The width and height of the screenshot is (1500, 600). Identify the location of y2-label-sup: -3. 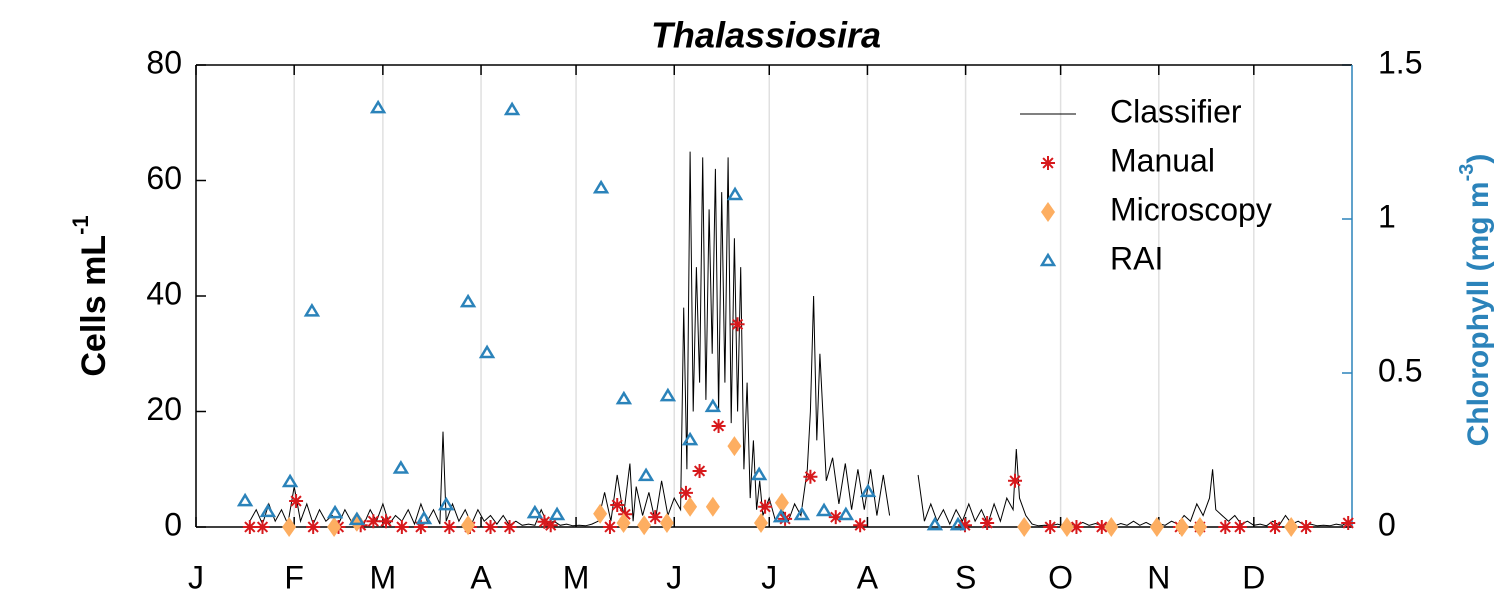
(1467, 173).